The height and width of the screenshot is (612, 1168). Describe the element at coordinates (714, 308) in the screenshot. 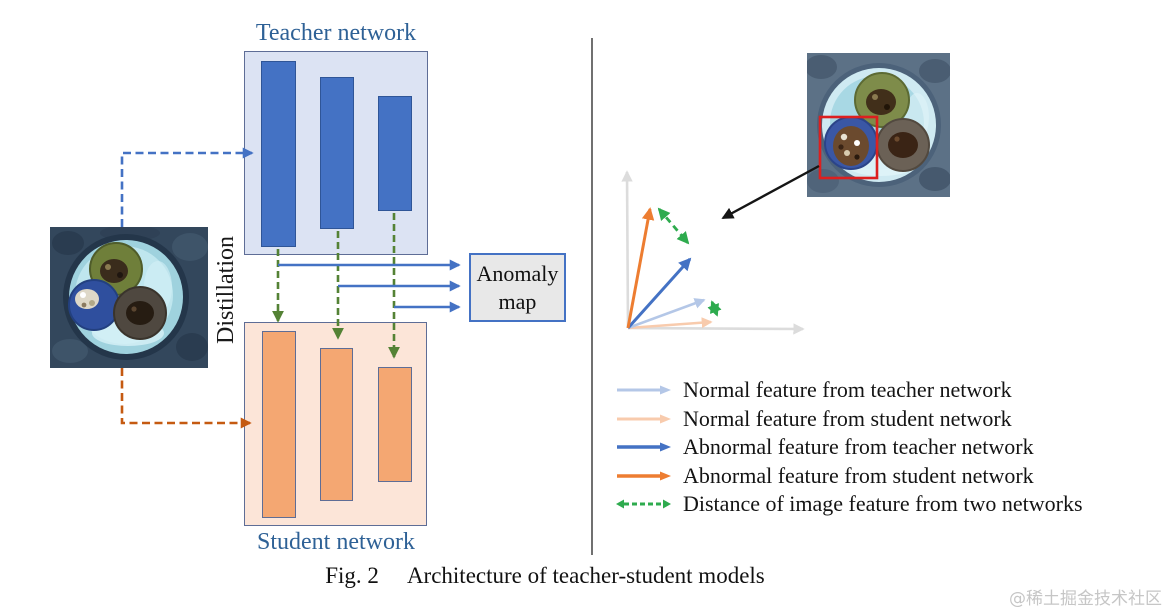

I see `normal-distance-dashed-line` at that location.